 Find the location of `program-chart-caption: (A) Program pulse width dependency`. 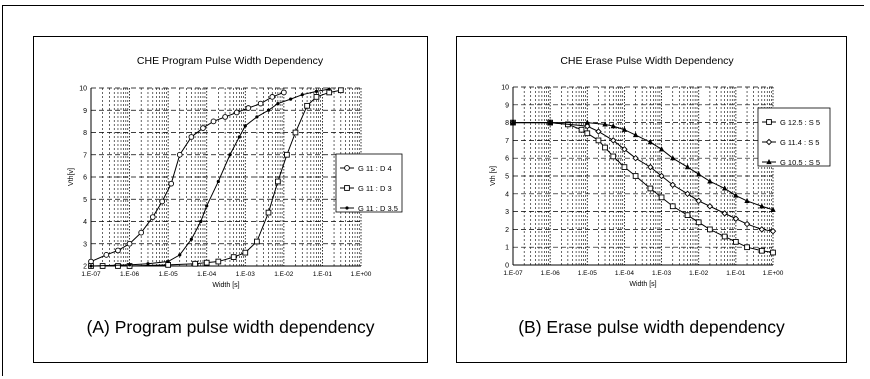

program-chart-caption: (A) Program pulse width dependency is located at coordinates (230, 327).